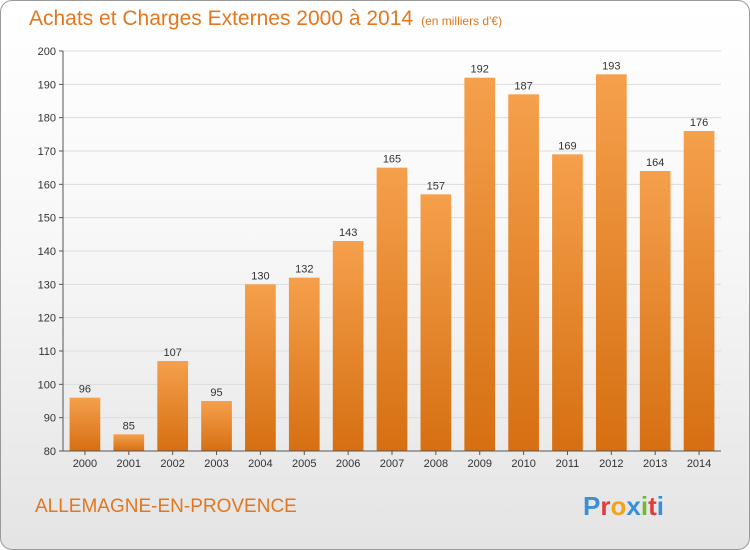 The image size is (750, 550). What do you see at coordinates (85, 390) in the screenshot?
I see `data-label-2000: 96` at bounding box center [85, 390].